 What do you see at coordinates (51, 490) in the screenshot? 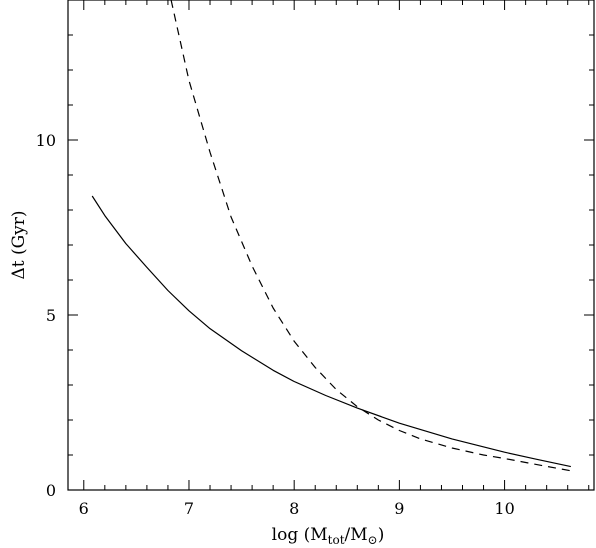
I see `y-tick-label: 0` at bounding box center [51, 490].